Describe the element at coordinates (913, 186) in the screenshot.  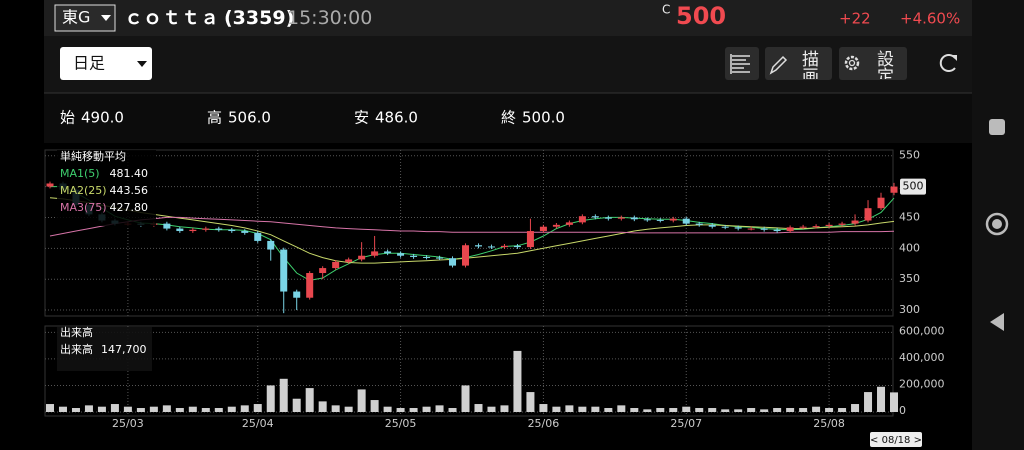
I see `price-tag-box` at that location.